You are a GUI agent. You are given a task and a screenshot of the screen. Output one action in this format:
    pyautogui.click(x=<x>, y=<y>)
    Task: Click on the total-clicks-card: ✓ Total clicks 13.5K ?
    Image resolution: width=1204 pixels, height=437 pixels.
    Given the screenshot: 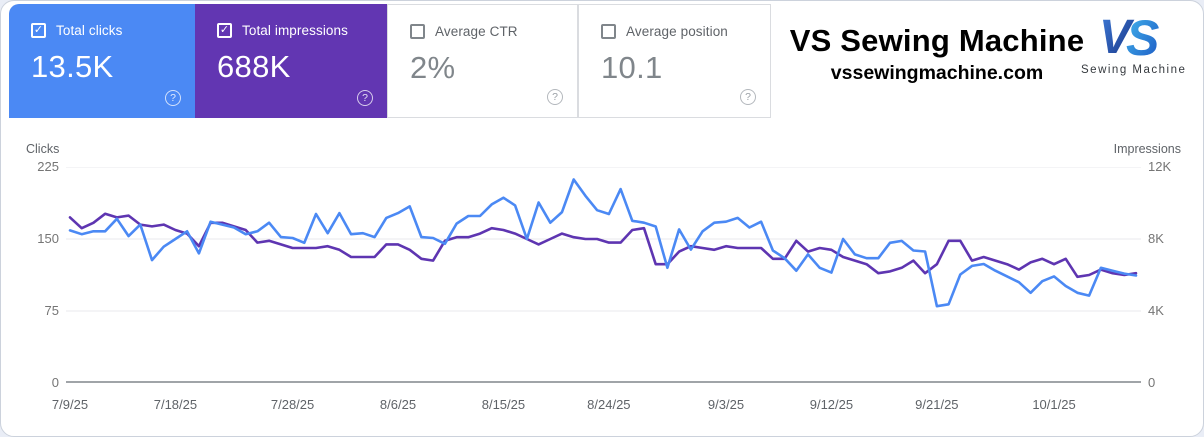 What is the action you would take?
    pyautogui.click(x=102, y=61)
    